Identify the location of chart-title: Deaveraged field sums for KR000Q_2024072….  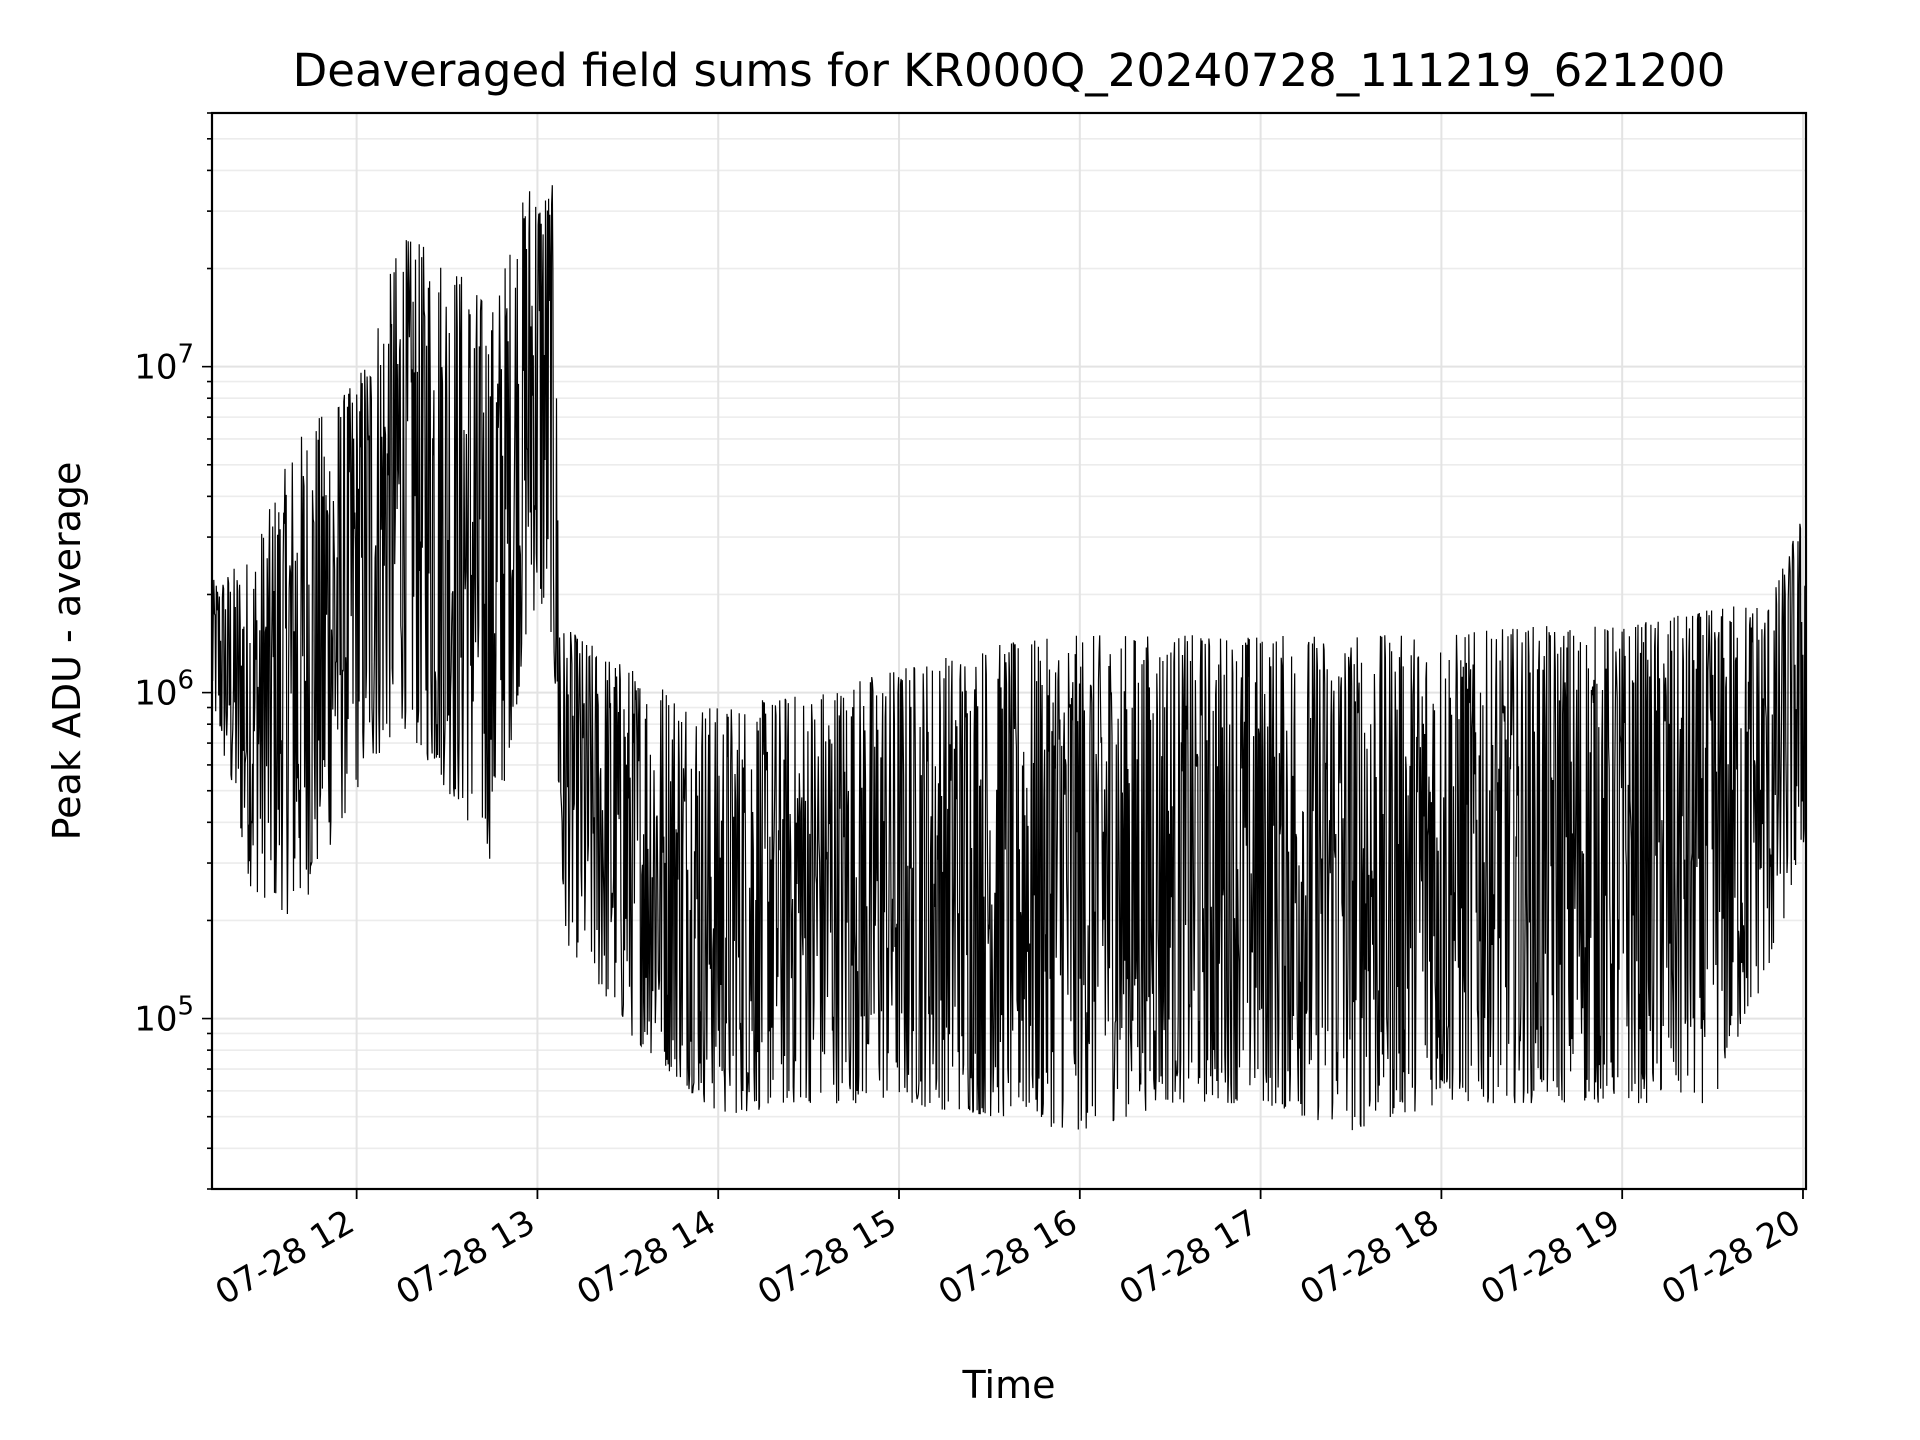
(1009, 70).